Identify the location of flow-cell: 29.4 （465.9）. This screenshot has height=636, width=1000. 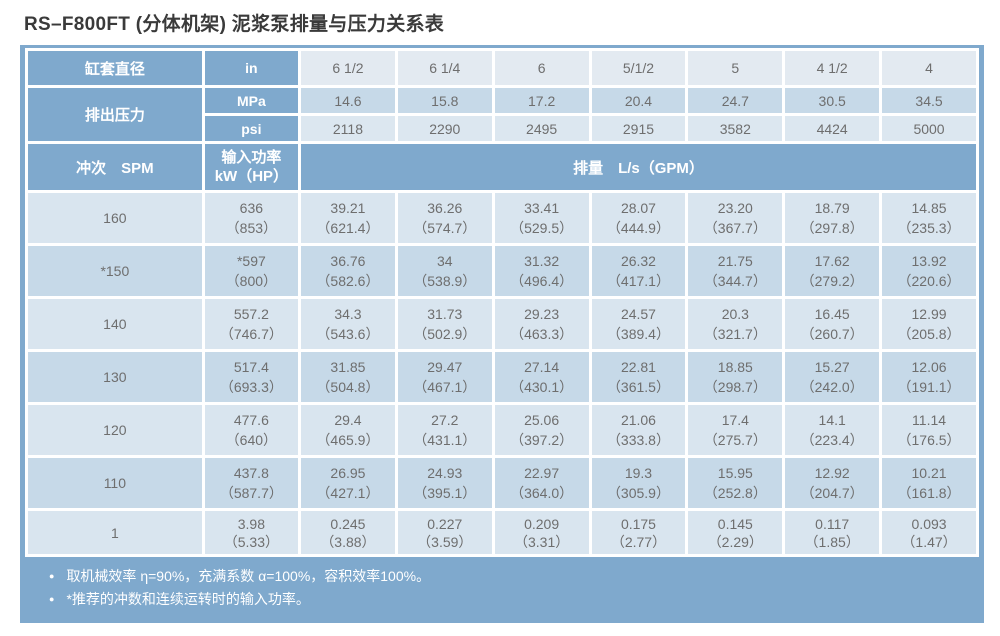
(348, 430).